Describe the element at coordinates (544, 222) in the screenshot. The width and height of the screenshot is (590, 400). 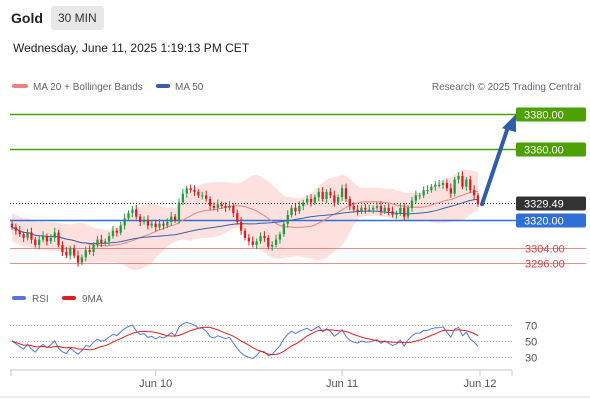
I see `level-label-3: 3320.00` at that location.